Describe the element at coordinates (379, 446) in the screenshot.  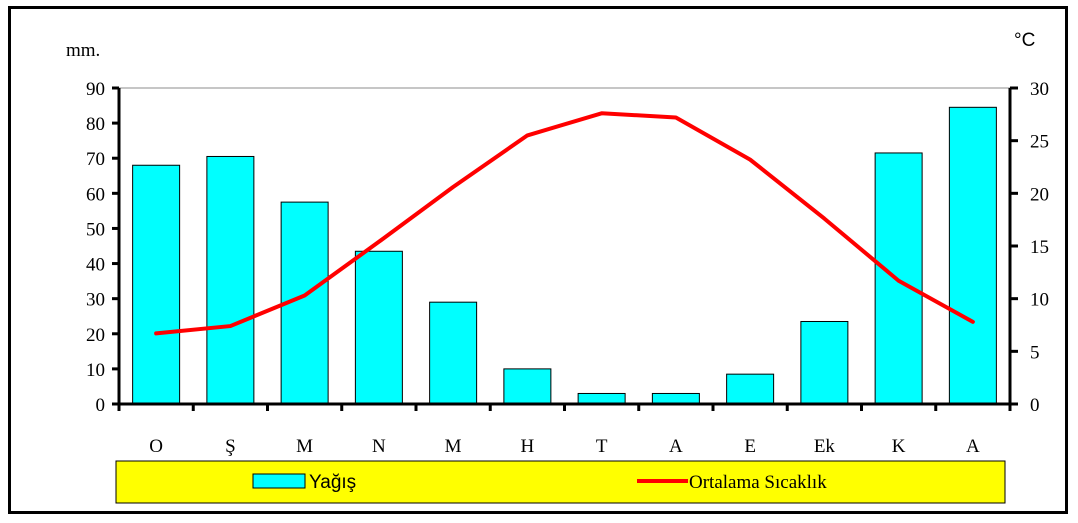
I see `x-tick-label: N` at that location.